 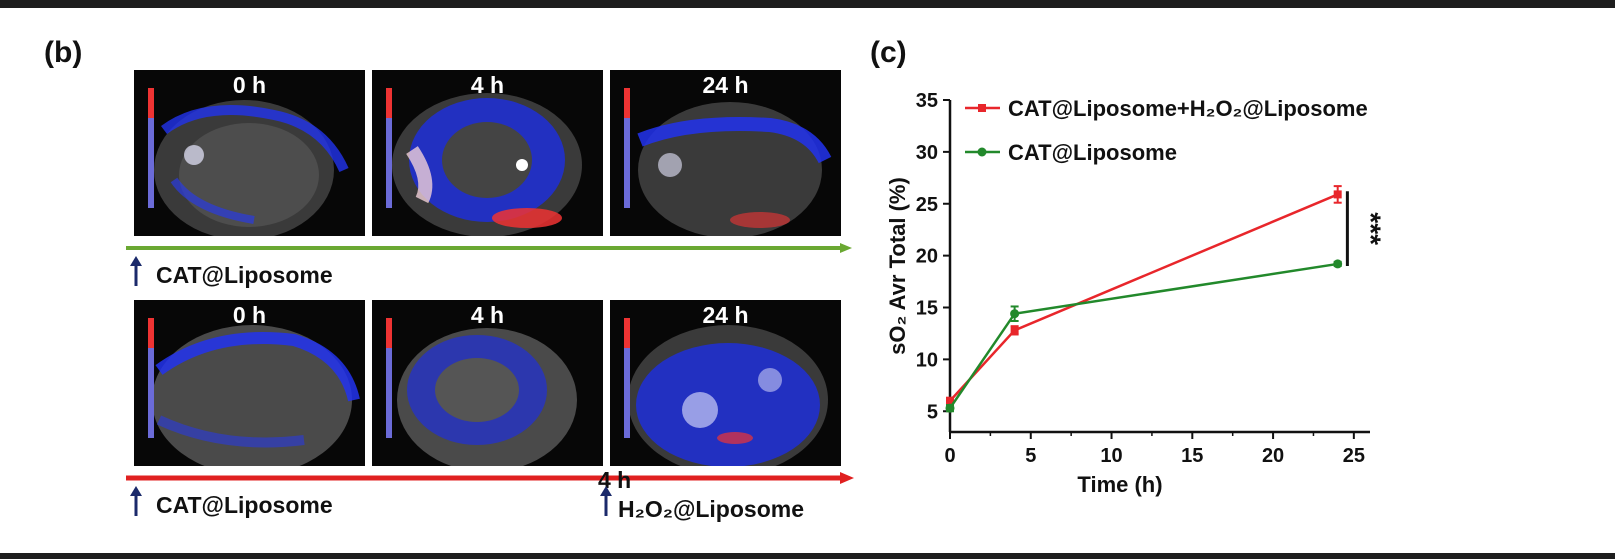 I want to click on x-tick-label: 5, so click(x=1030, y=456).